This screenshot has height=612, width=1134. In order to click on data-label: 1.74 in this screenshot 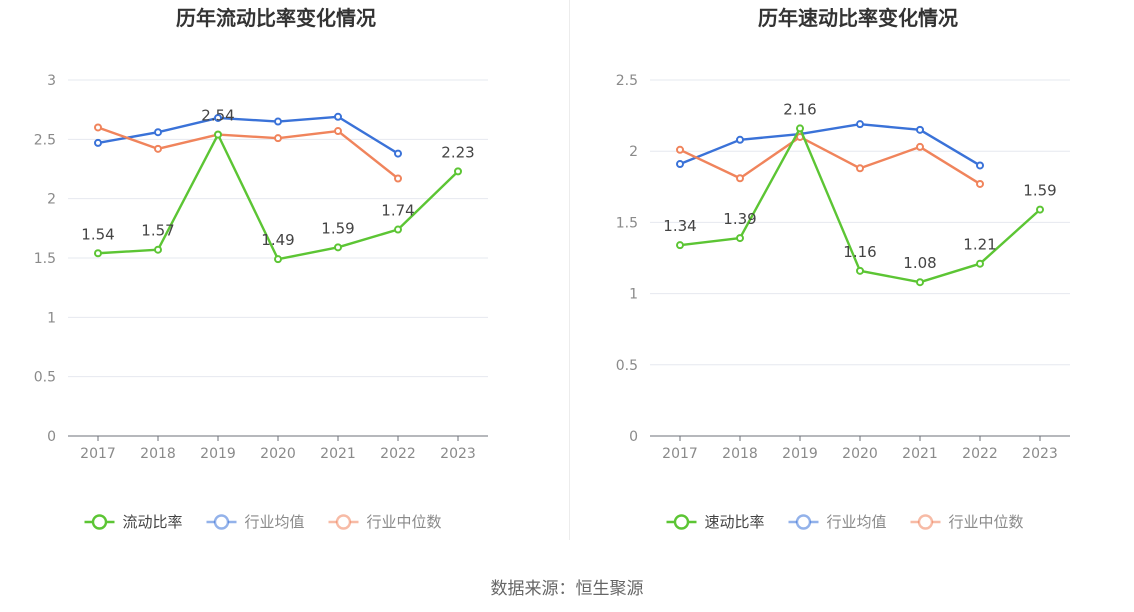, I will do `click(397, 211)`.